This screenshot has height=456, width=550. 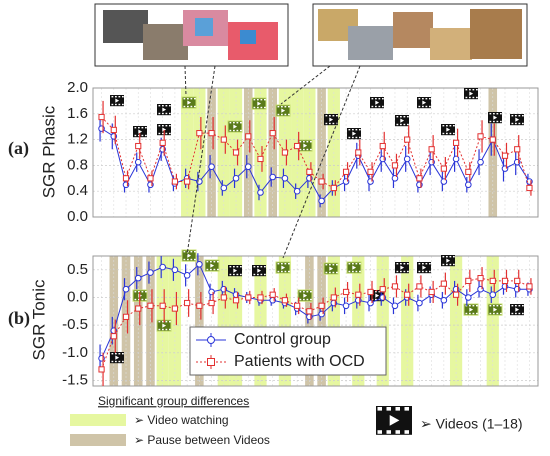 I want to click on legend-title: Significant group differences, so click(x=173, y=401).